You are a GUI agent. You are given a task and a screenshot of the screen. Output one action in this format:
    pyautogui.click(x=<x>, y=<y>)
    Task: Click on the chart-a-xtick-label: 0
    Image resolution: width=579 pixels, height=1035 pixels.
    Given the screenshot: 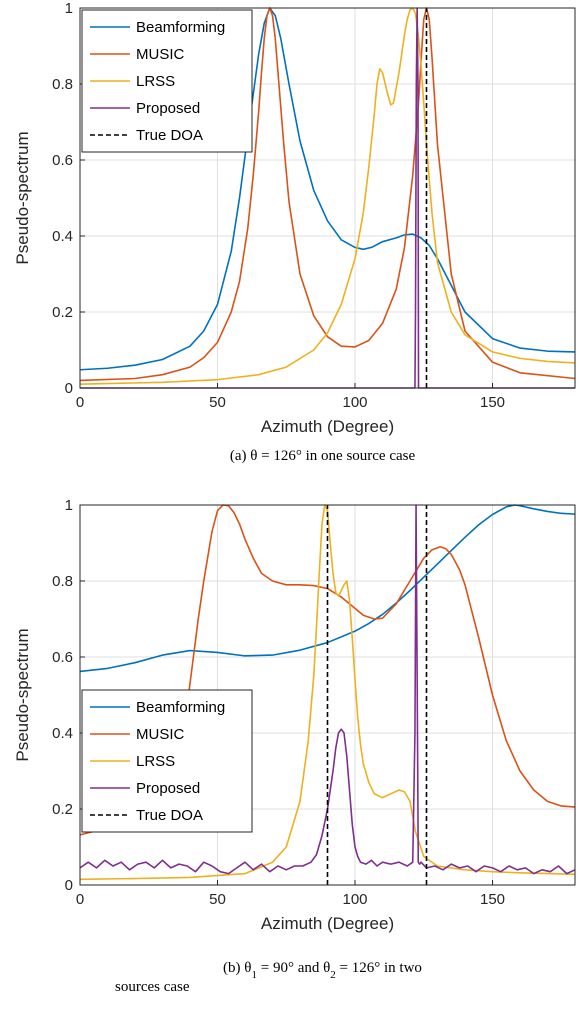 What is the action you would take?
    pyautogui.click(x=80, y=402)
    